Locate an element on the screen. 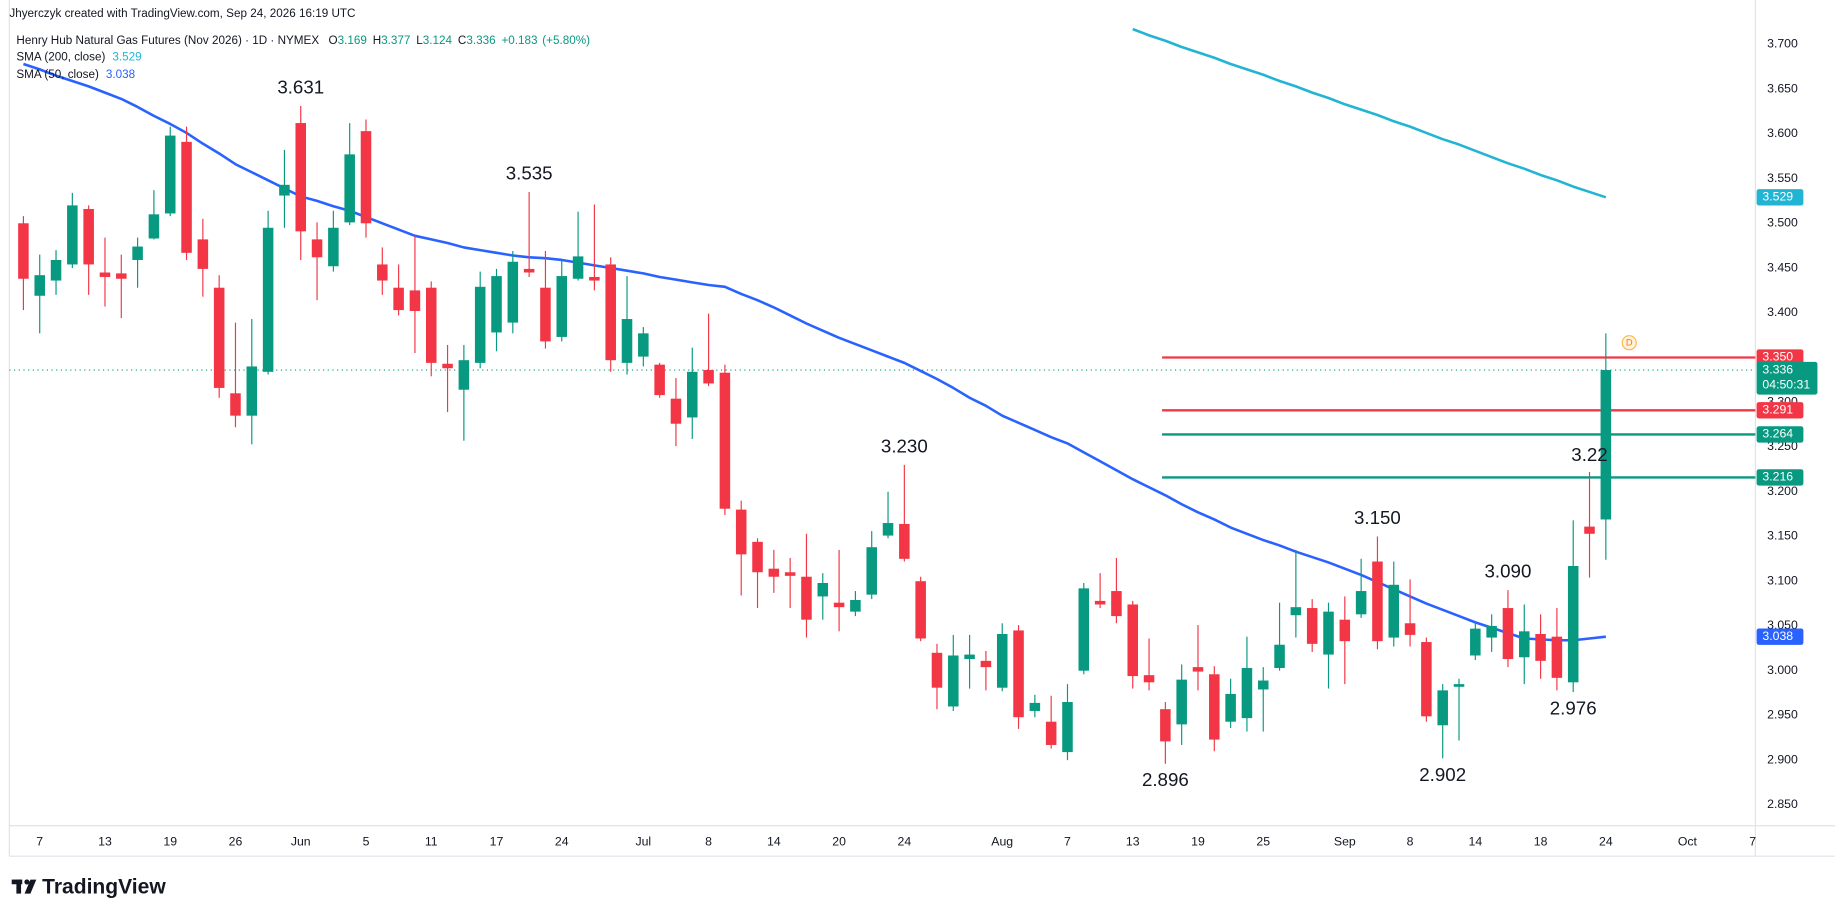 The width and height of the screenshot is (1835, 917). x-tick-label: 5 is located at coordinates (366, 841).